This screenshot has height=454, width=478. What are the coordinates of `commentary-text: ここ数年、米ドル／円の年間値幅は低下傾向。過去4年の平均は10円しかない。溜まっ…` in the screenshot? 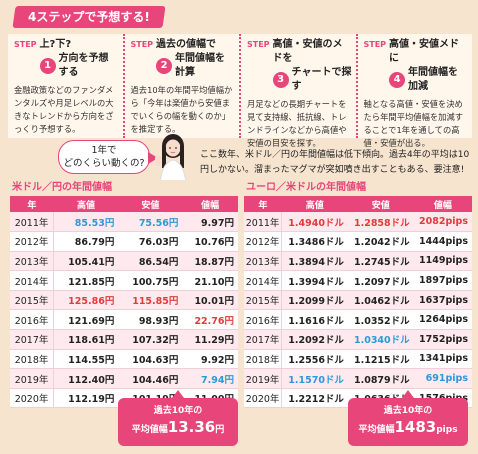 It's located at (335, 162).